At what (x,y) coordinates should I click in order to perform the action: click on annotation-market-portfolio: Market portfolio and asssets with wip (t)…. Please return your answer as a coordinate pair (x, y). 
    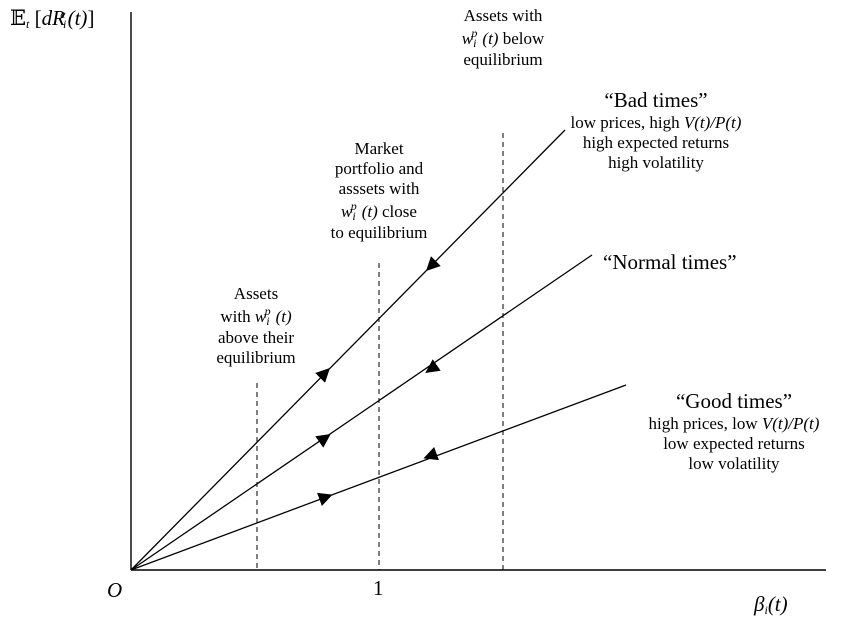
    Looking at the image, I should click on (379, 191).